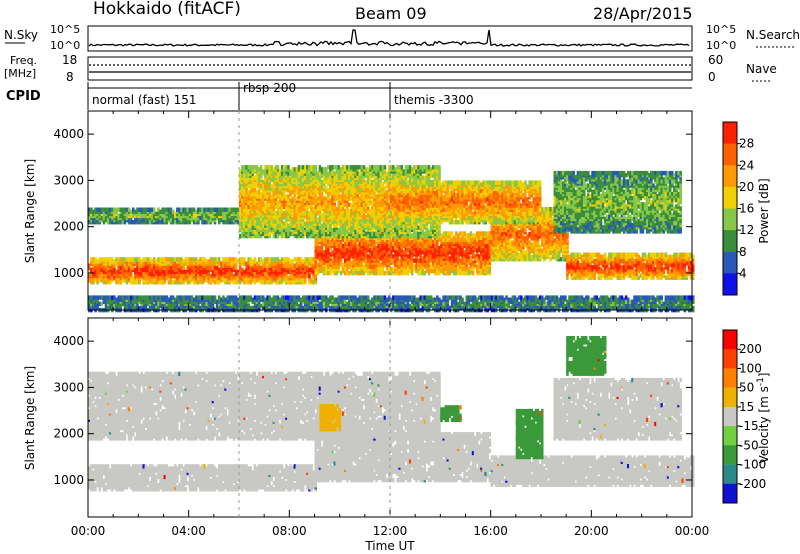  What do you see at coordinates (65, 45) in the screenshot?
I see `nsky-tick-low: 10^0` at bounding box center [65, 45].